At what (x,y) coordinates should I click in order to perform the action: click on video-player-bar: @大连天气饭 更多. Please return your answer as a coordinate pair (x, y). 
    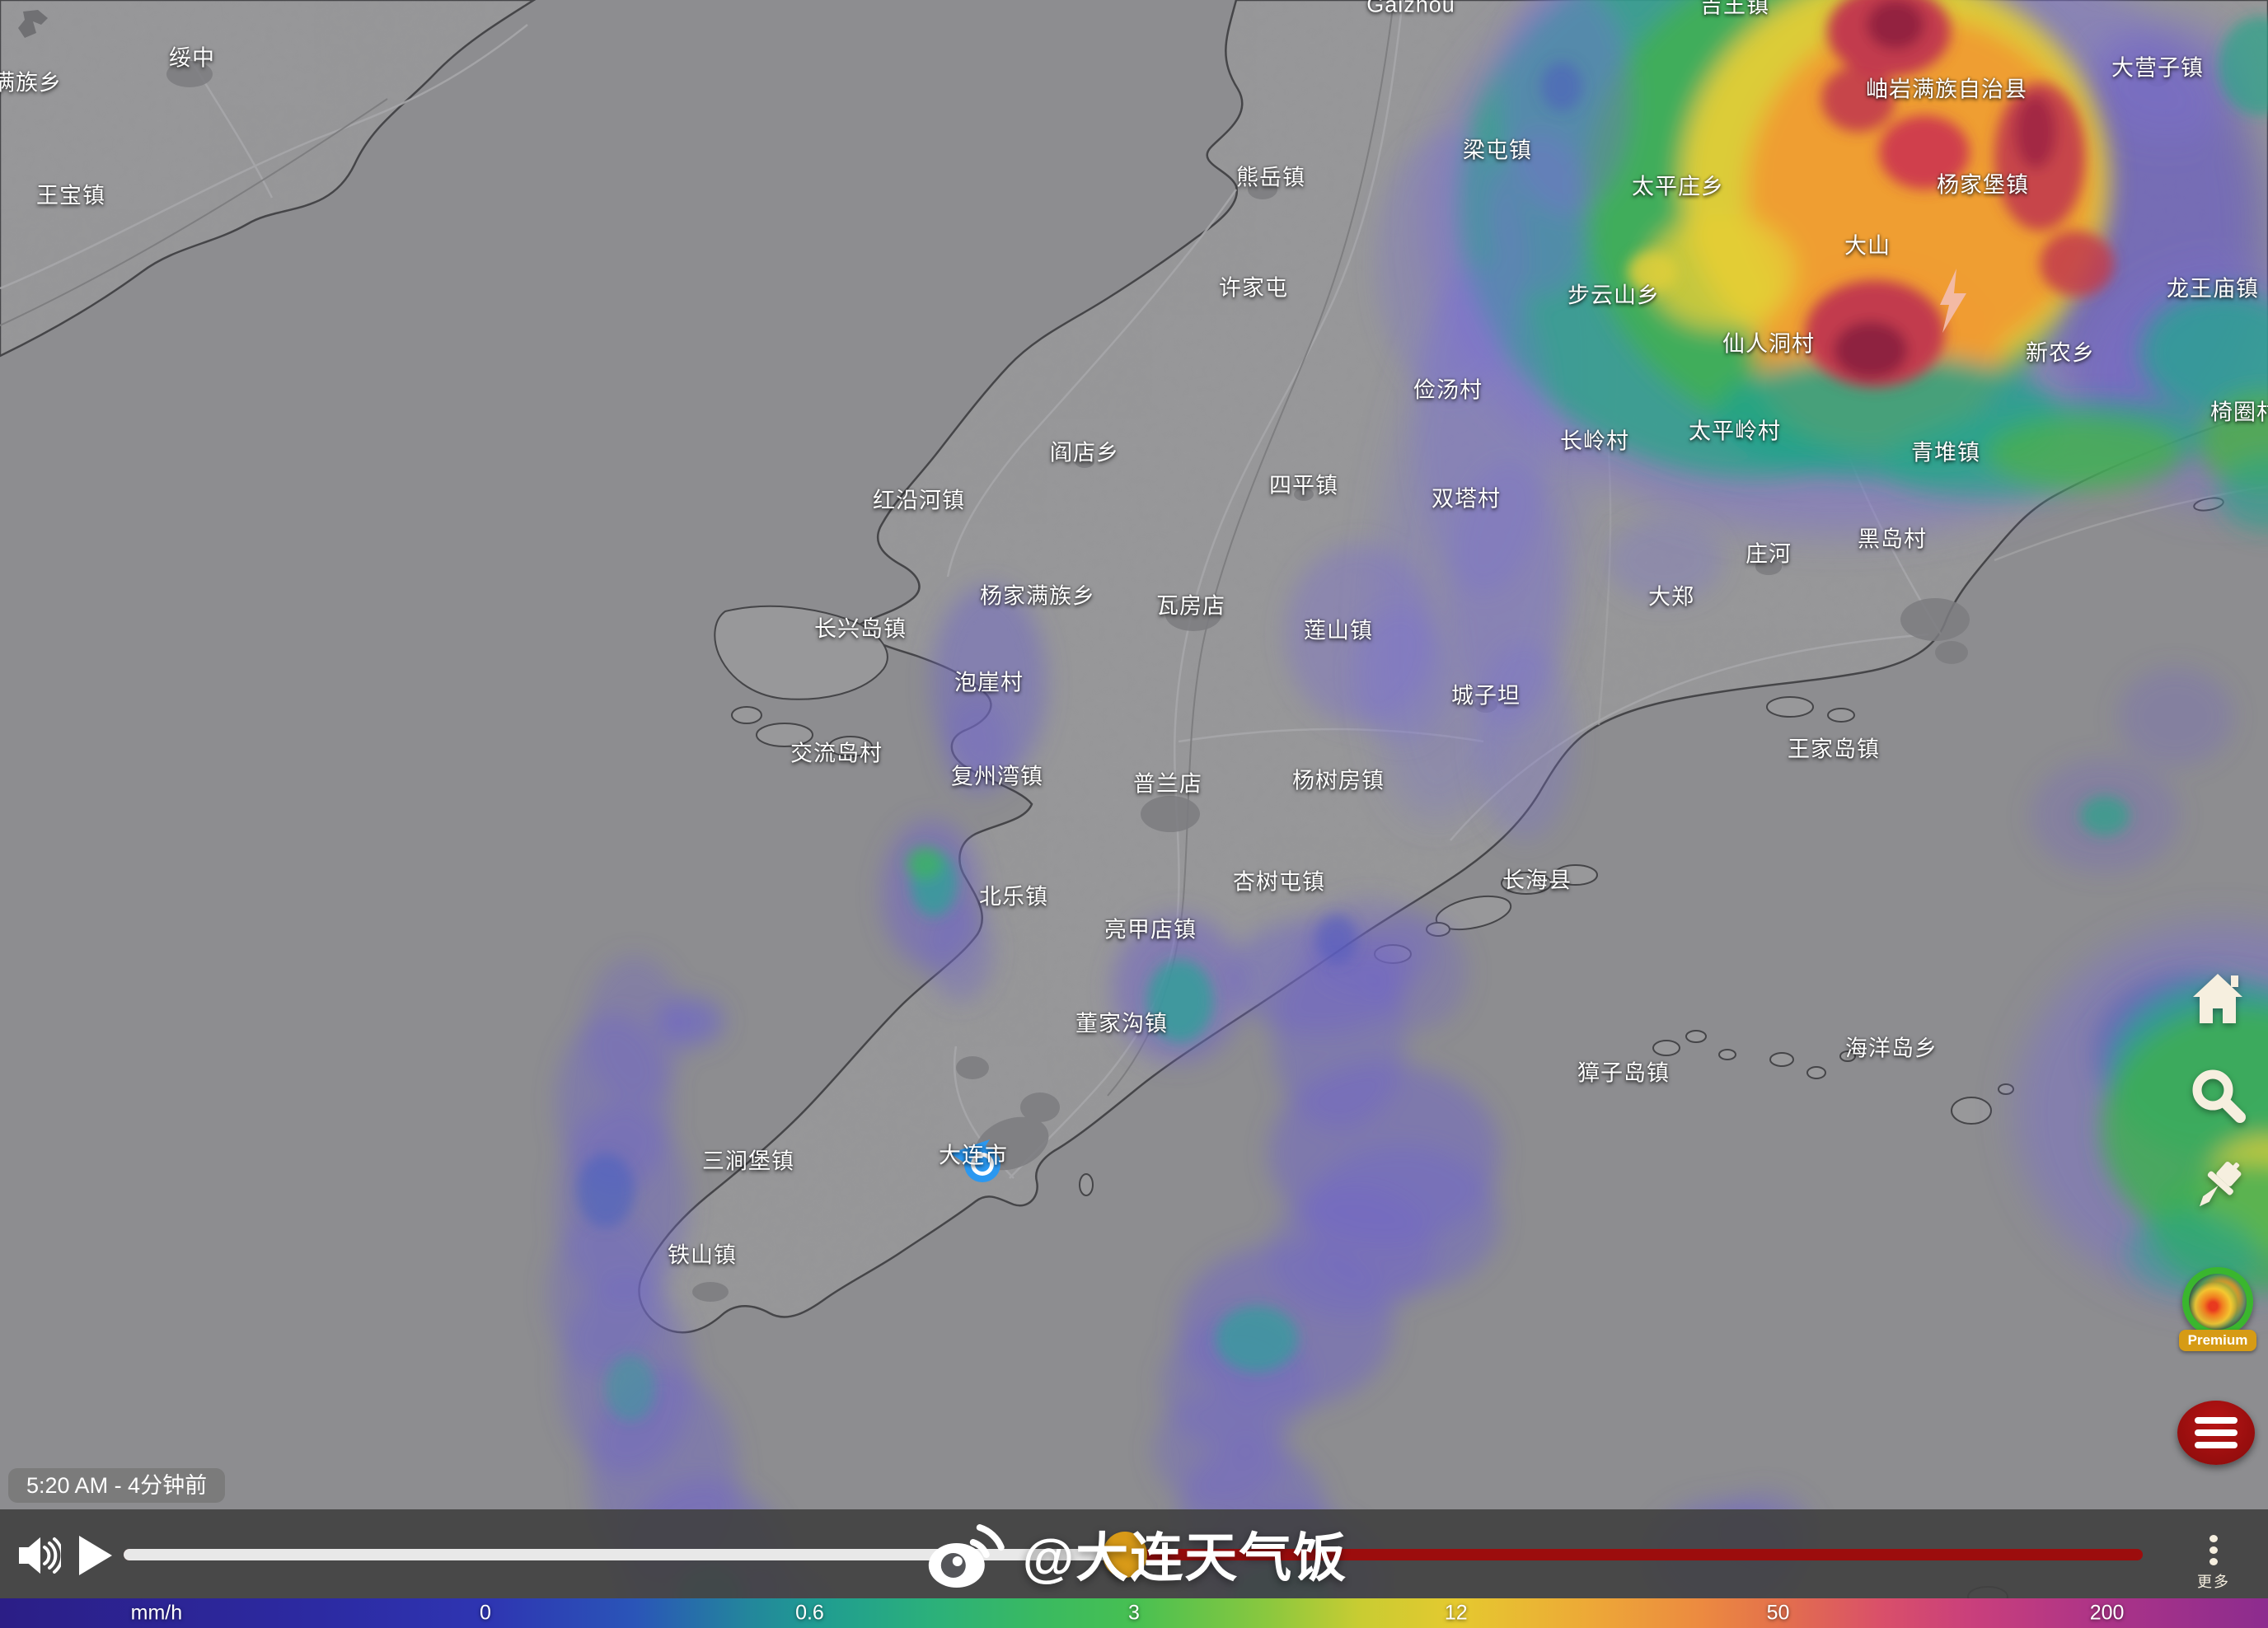
    Looking at the image, I should click on (1134, 1553).